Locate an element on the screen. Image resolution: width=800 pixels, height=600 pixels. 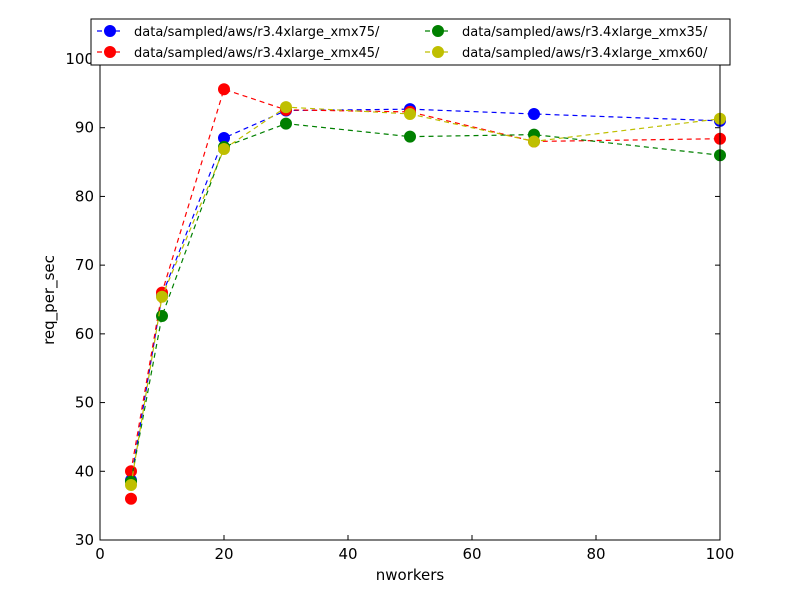
x-tick-label: 60 is located at coordinates (471, 554).